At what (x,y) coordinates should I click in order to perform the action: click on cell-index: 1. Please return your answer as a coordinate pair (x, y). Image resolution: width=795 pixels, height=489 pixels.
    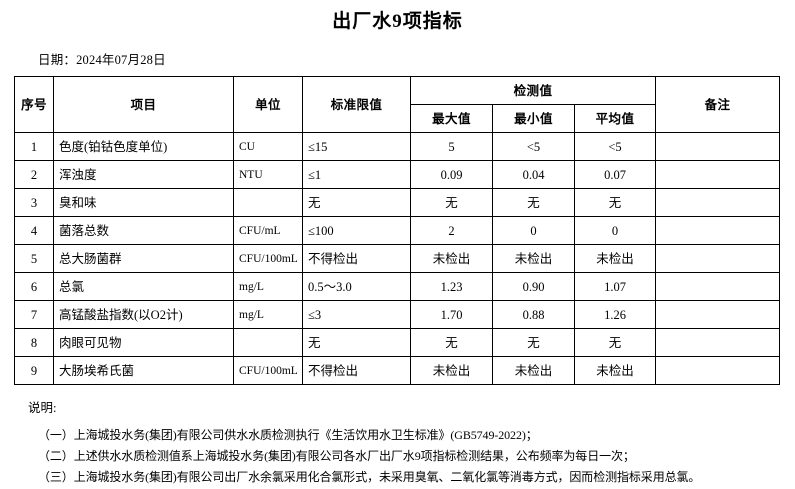
    Looking at the image, I should click on (34, 146).